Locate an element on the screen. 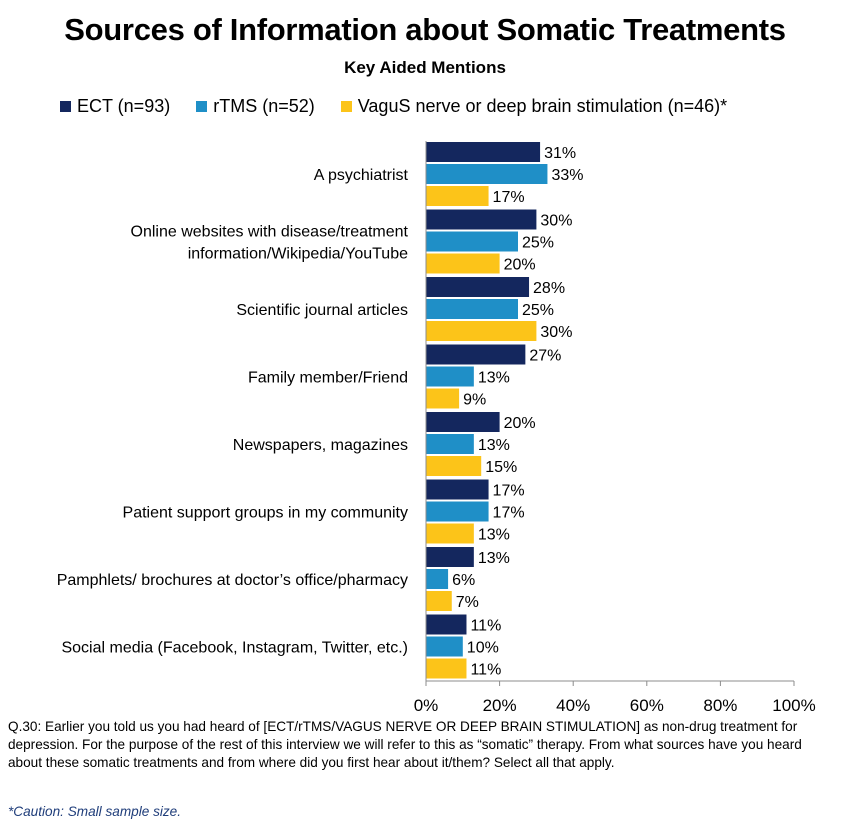 The height and width of the screenshot is (834, 850). category-label: Patient support groups in my community is located at coordinates (265, 513).